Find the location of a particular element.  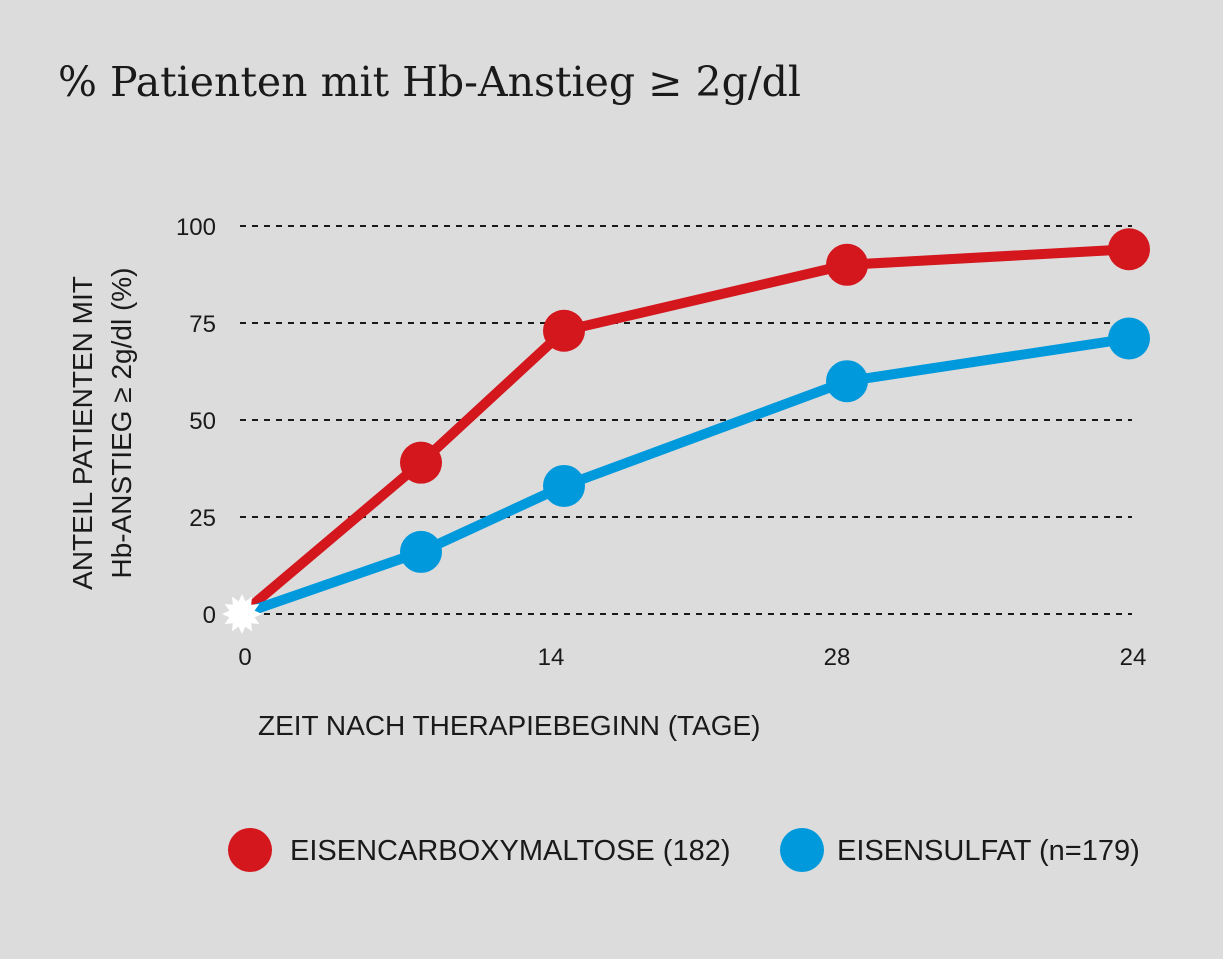

chart-title: % Patienten mit Hb-Anstieg ≥ 2g/dl is located at coordinates (430, 82).